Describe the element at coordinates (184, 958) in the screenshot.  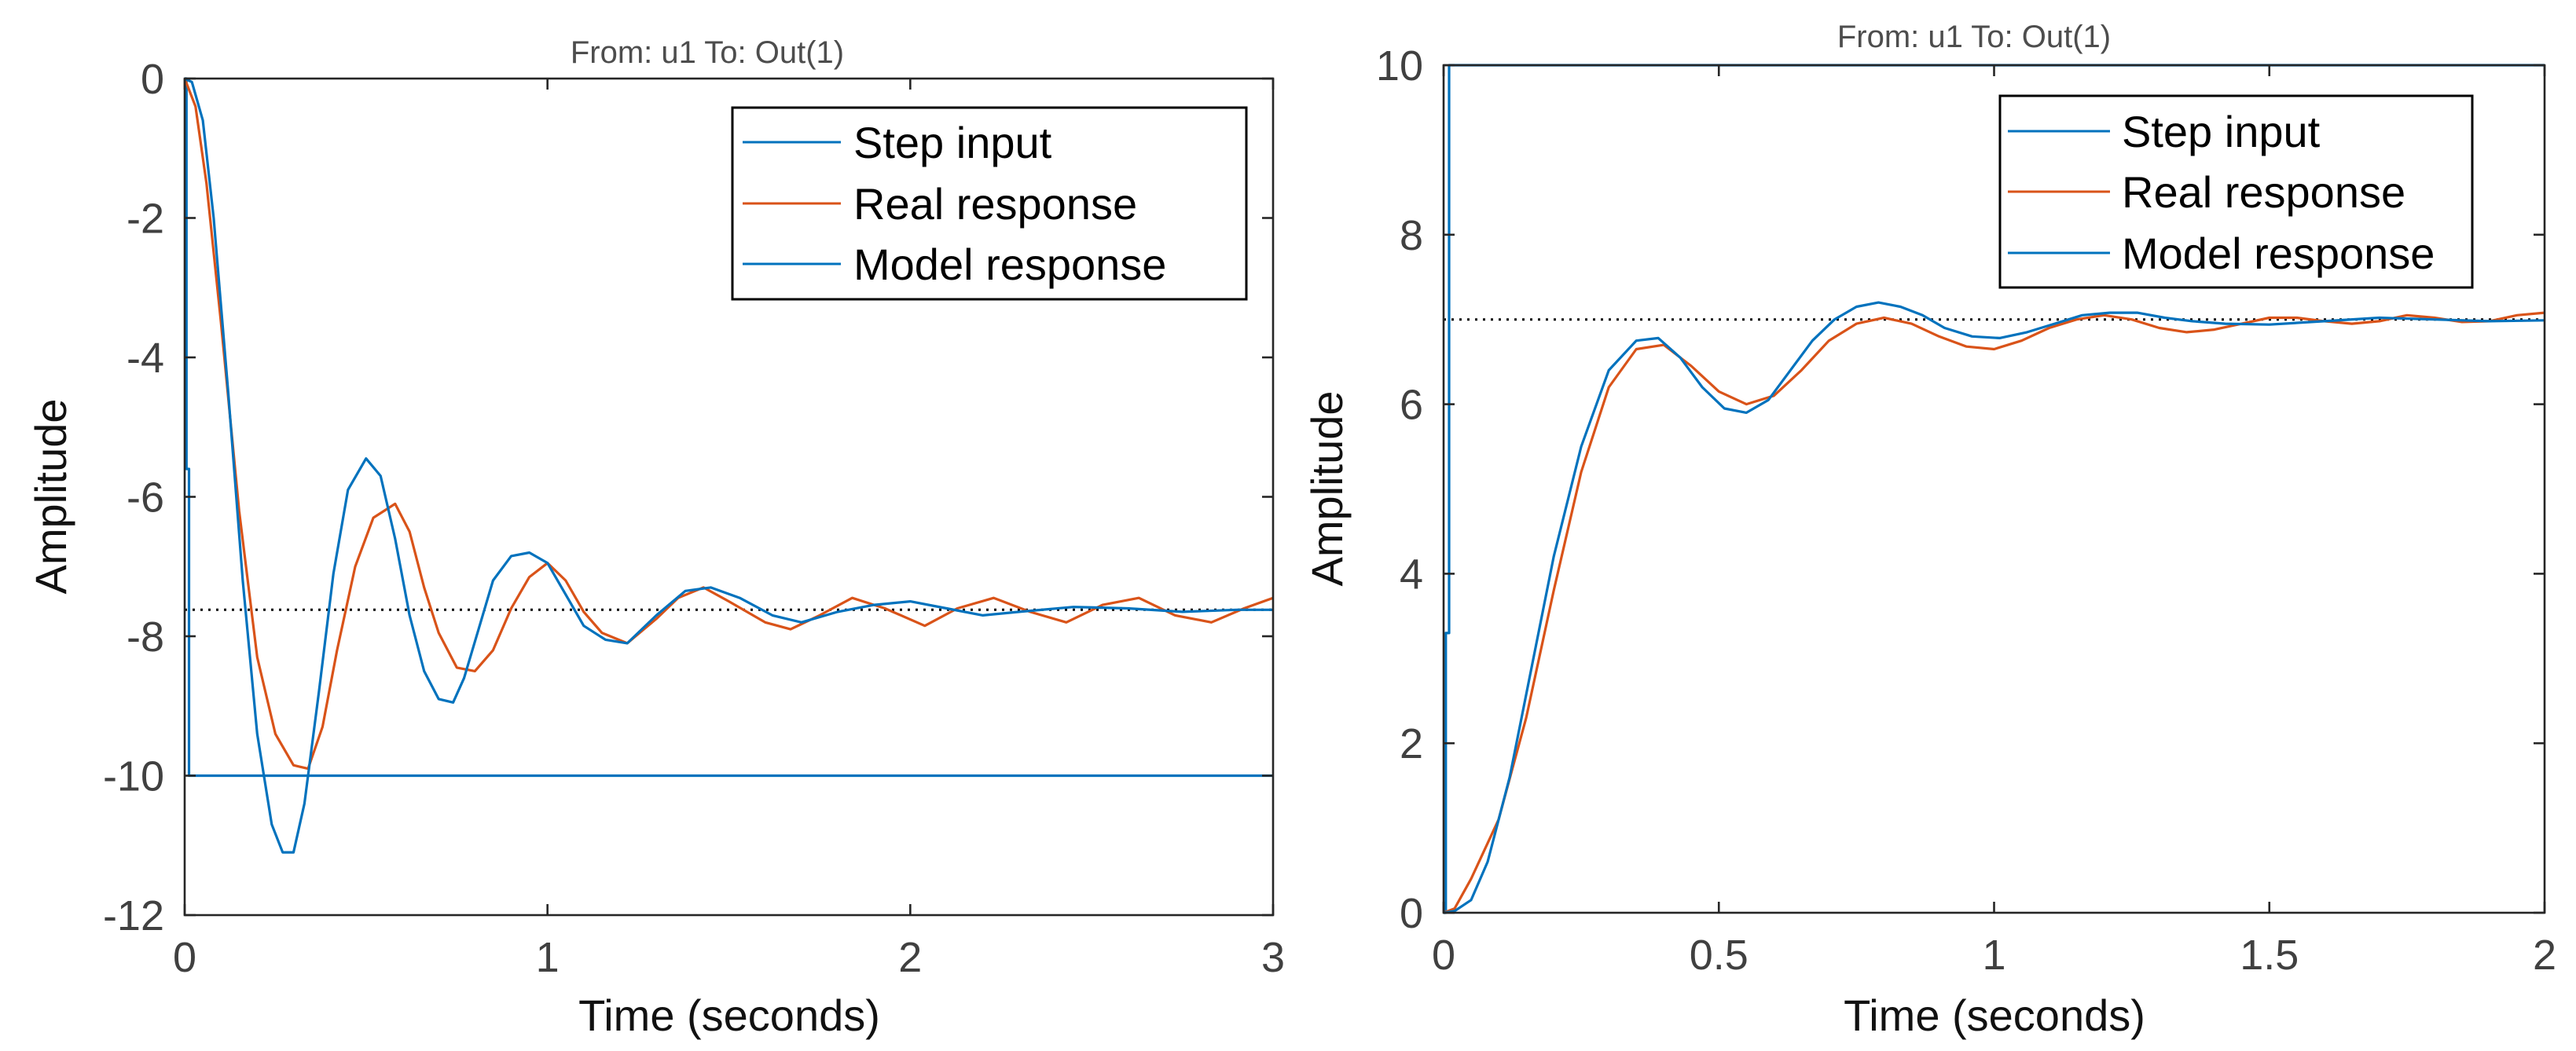
I see `left-x-tick-label: 0` at that location.